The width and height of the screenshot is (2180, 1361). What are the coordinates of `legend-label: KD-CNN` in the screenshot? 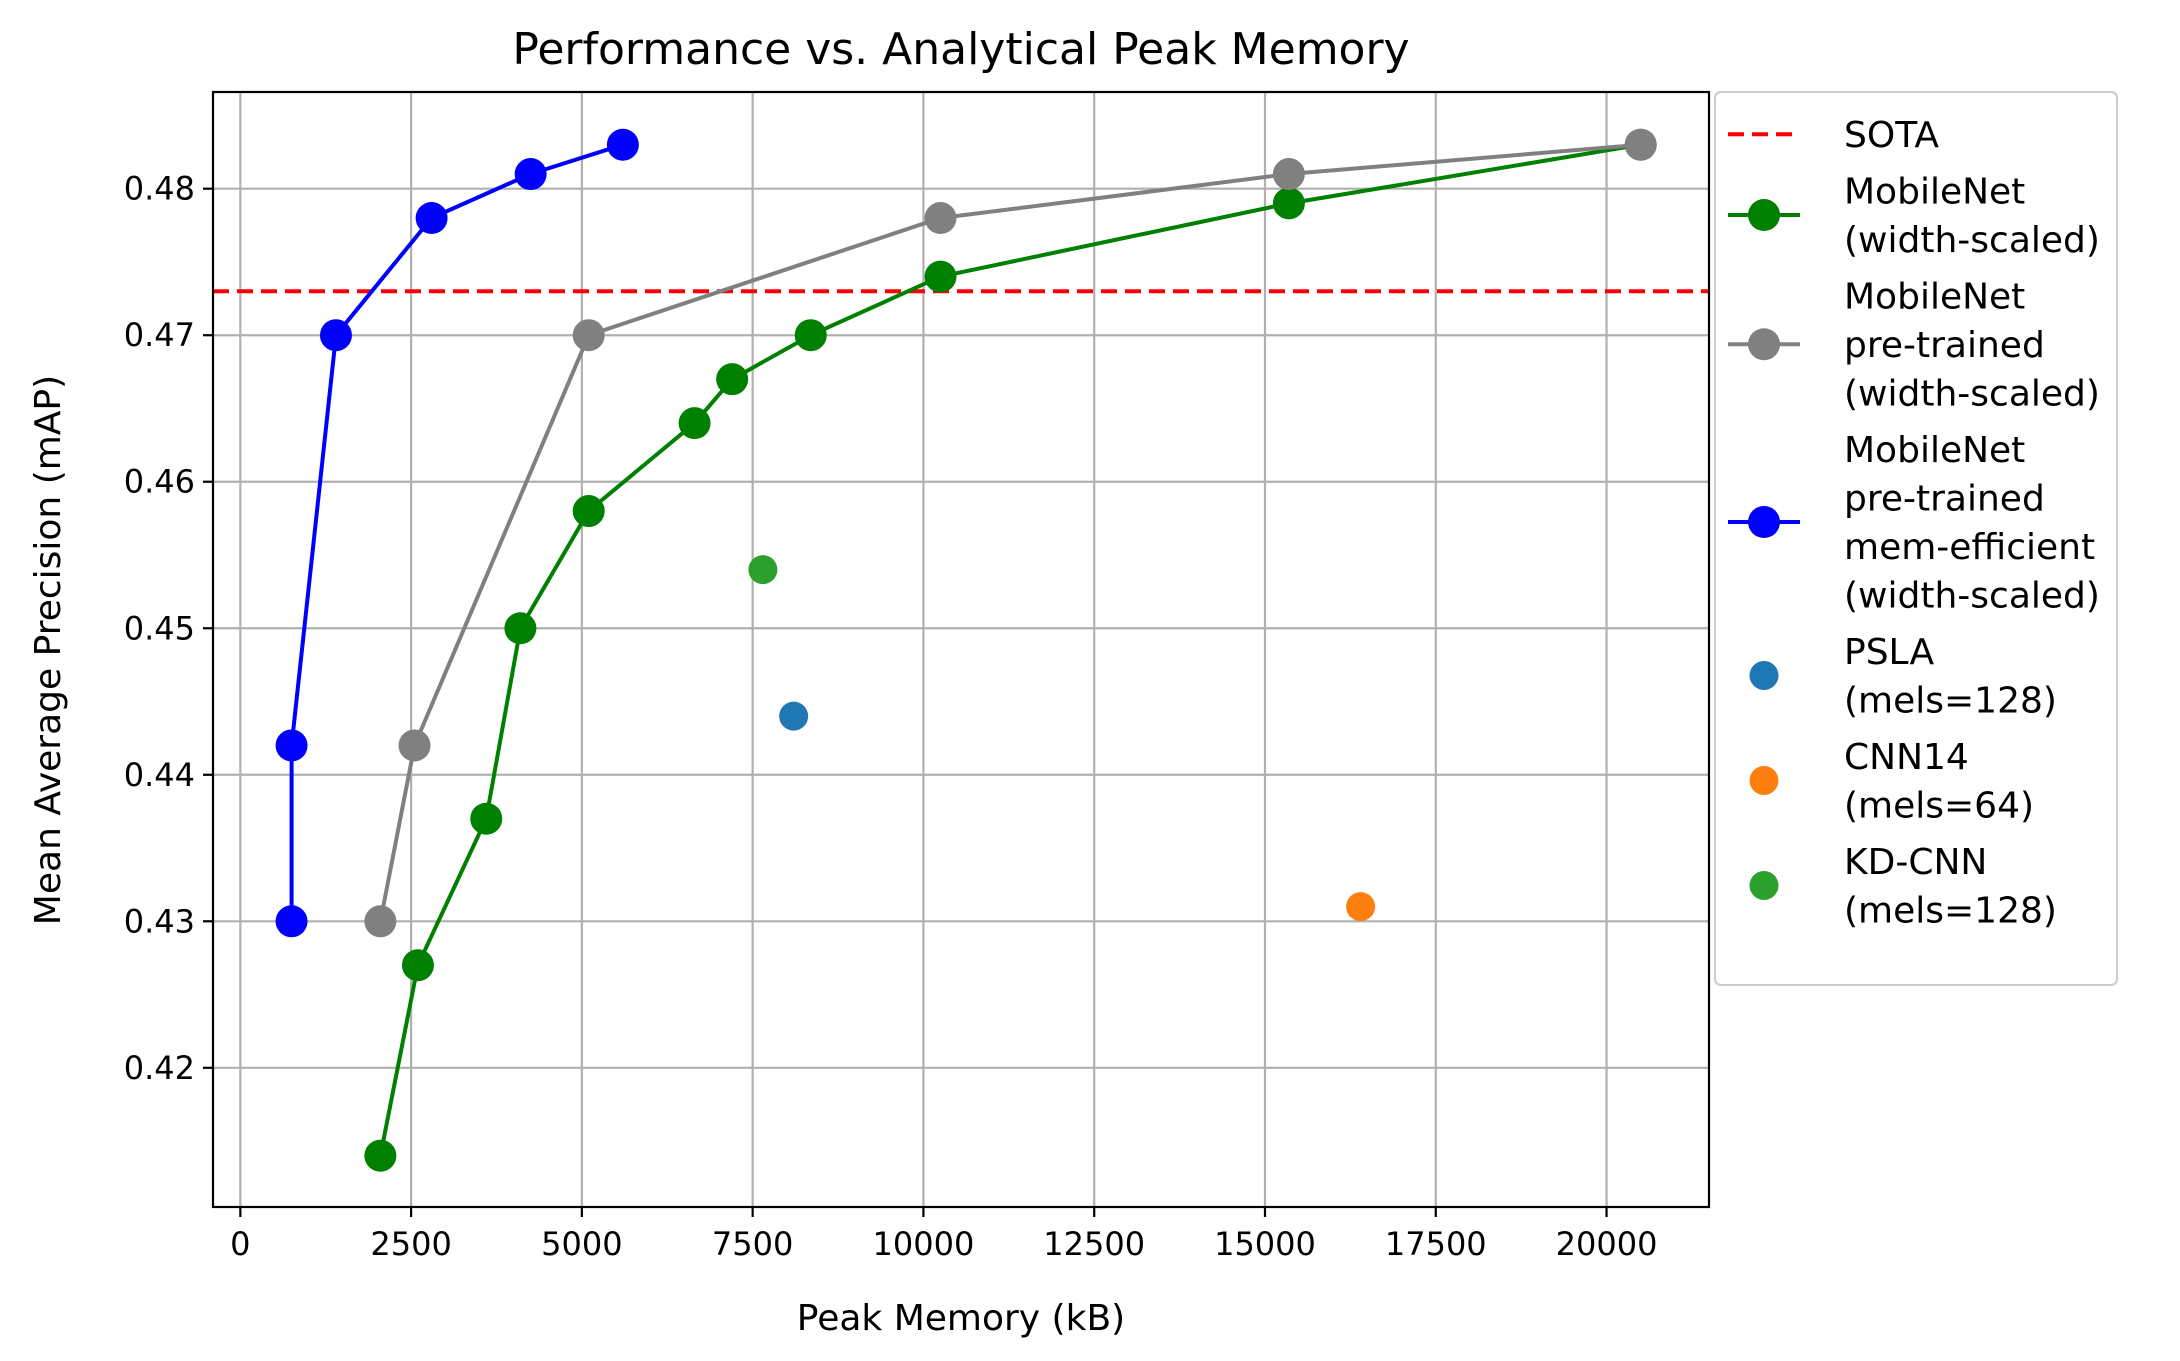 It's located at (1915, 862).